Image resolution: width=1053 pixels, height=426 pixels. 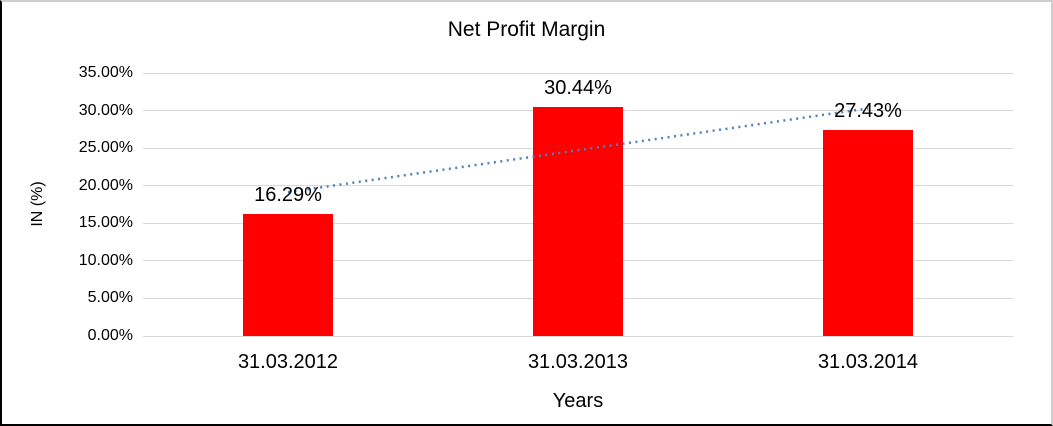 I want to click on trendline, so click(x=578, y=150).